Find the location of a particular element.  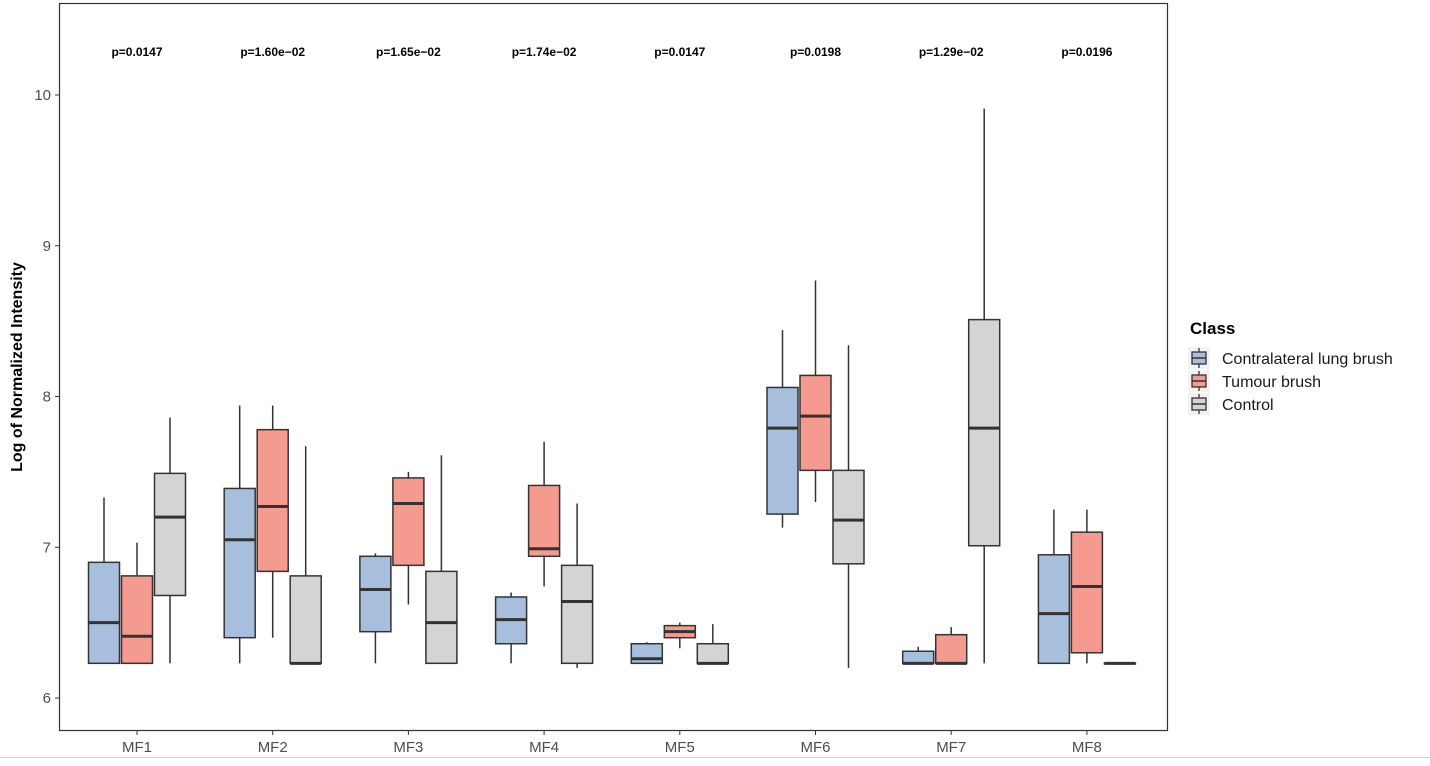

legend-title: Class is located at coordinates (1212, 328).